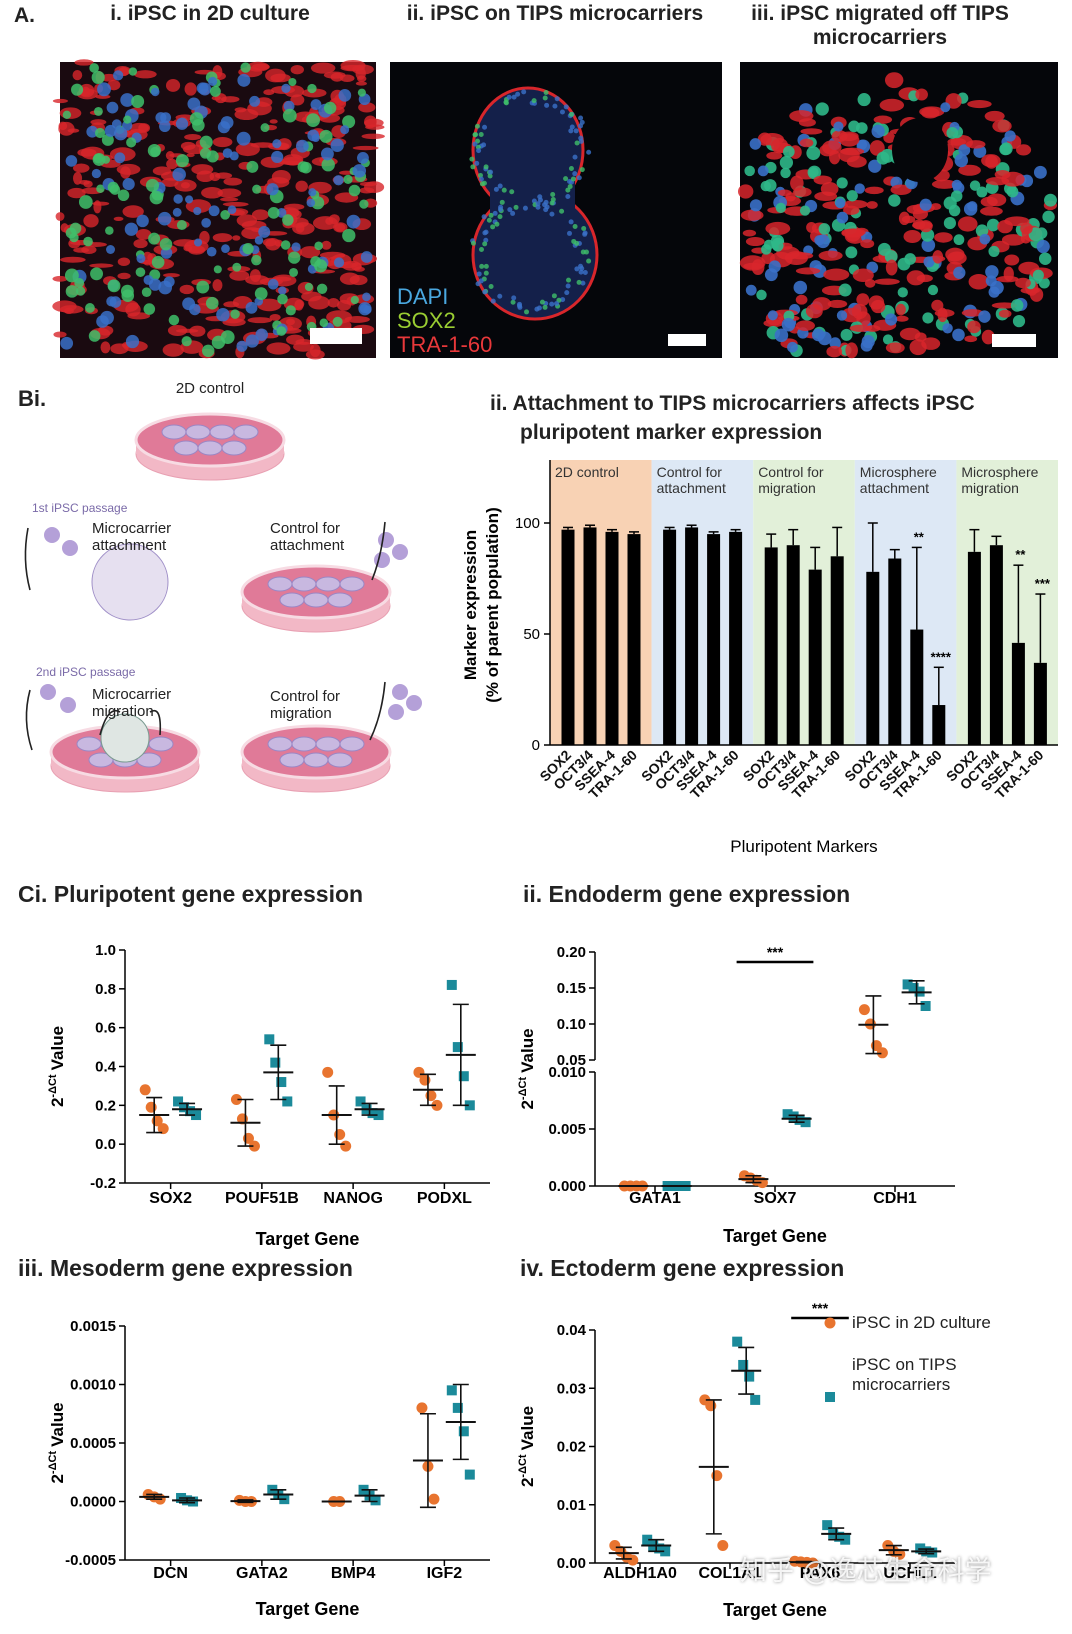 The width and height of the screenshot is (1072, 1634). What do you see at coordinates (316, 752) in the screenshot?
I see `dish` at bounding box center [316, 752].